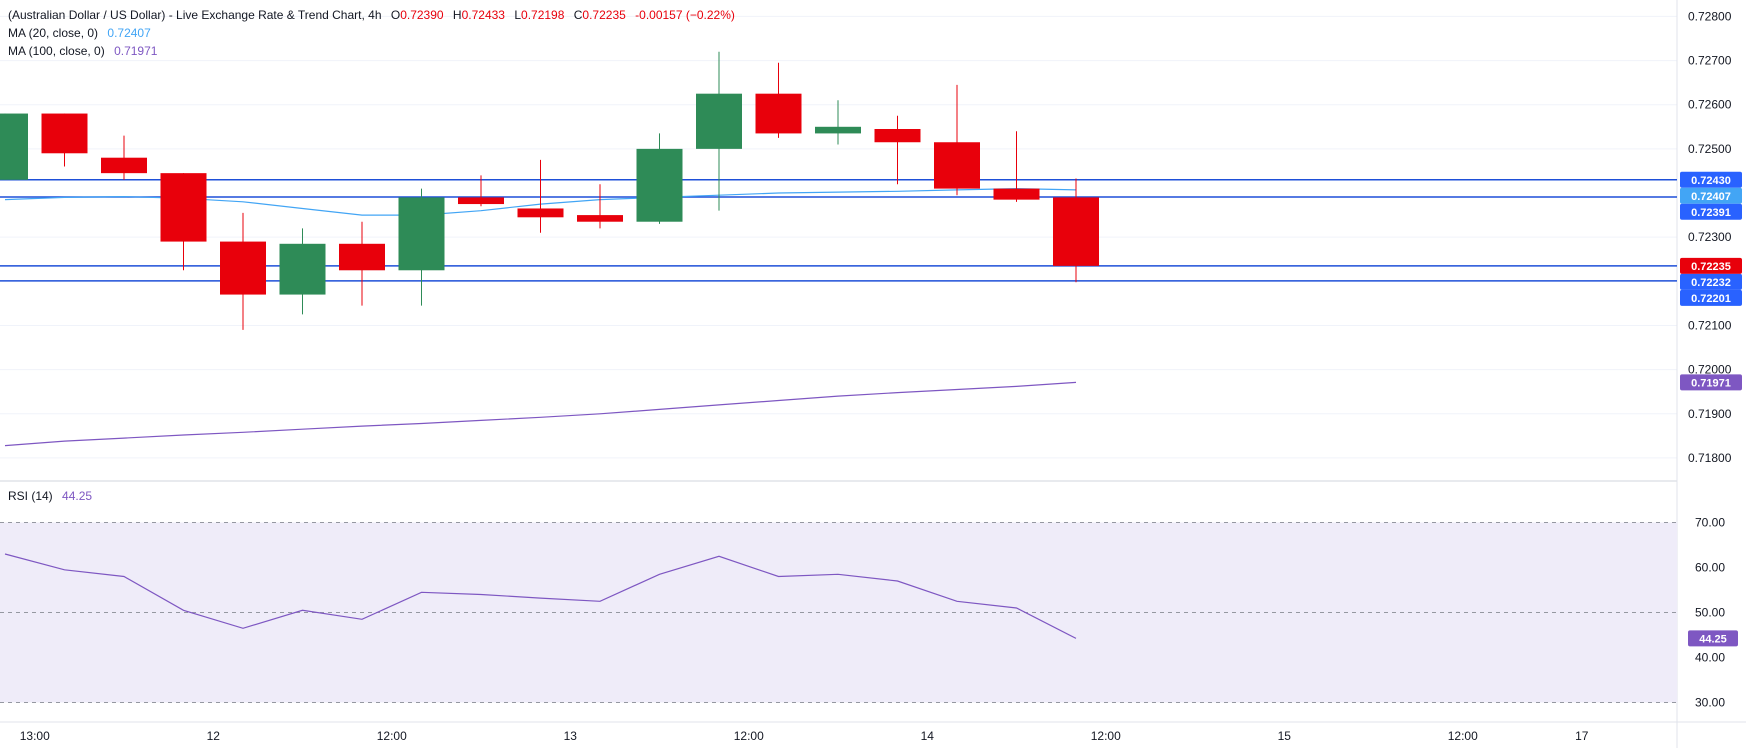  I want to click on rsi-tick-label: 60.00, so click(1710, 568).